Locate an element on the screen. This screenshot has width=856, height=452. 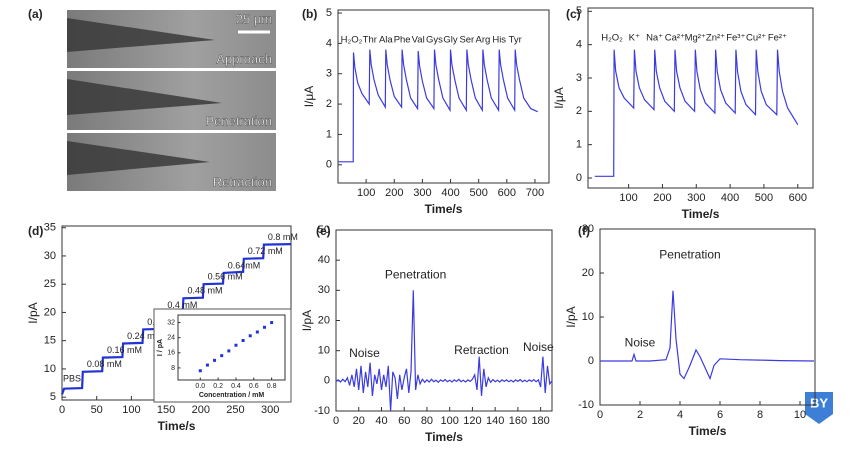
annotation: 0.4 mM is located at coordinates (182, 305).